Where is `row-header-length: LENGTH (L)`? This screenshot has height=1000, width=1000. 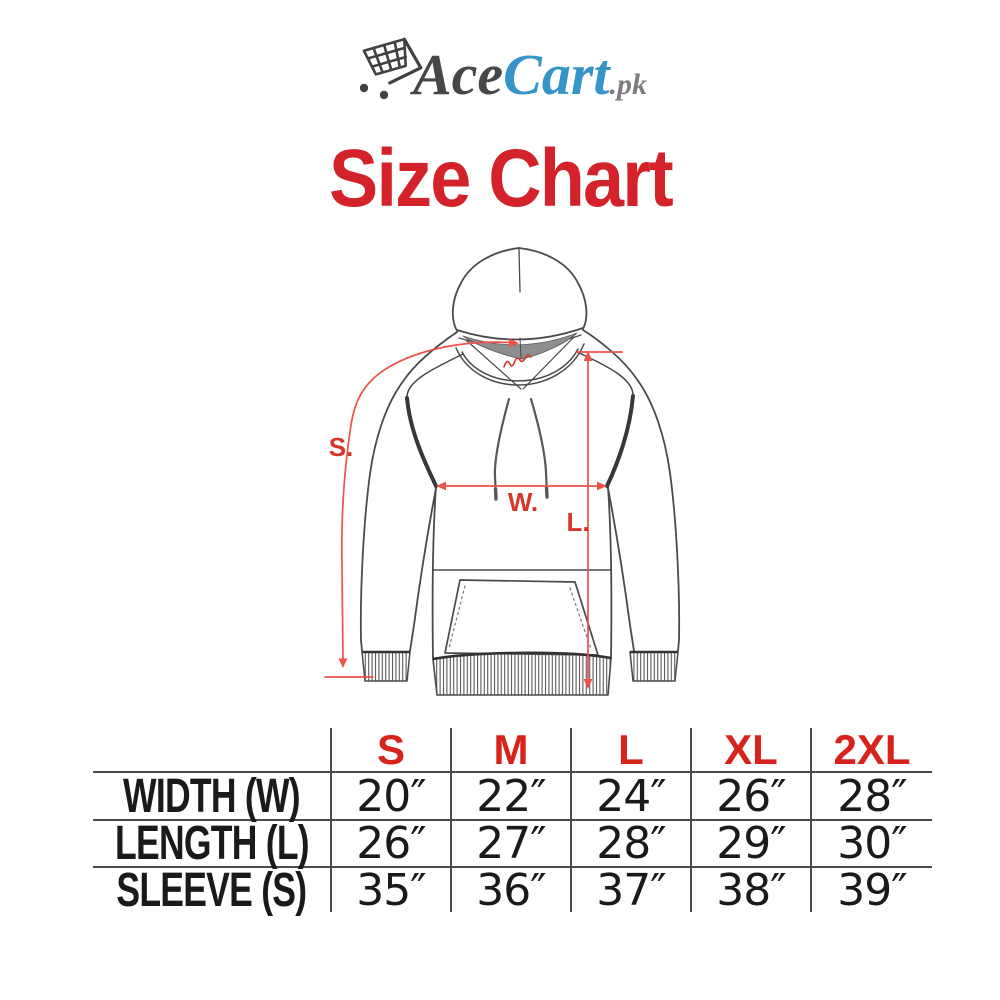 row-header-length: LENGTH (L) is located at coordinates (212, 843).